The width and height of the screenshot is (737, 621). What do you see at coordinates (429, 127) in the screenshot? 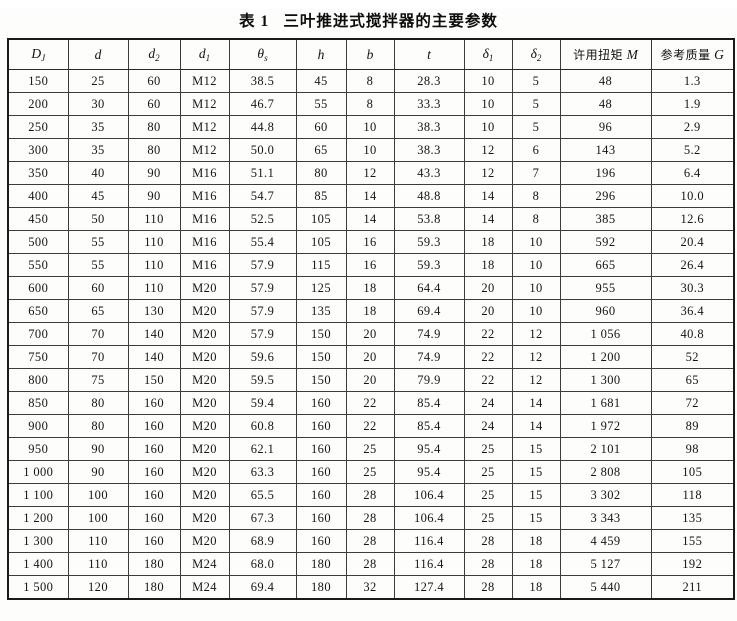
I see `cell-t: 38.3` at bounding box center [429, 127].